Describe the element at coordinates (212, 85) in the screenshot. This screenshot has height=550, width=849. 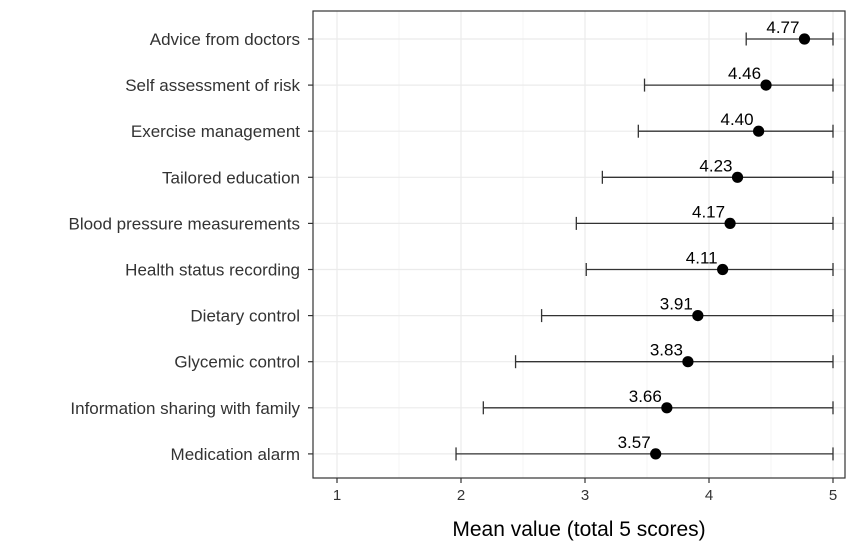
I see `category-label: Self assessment of risk` at that location.